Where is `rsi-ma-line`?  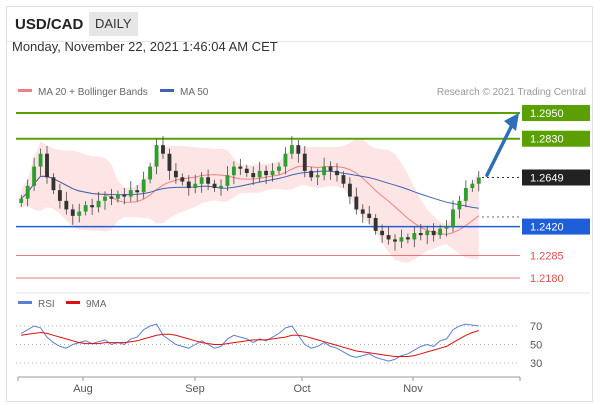
rsi-ma-line is located at coordinates (250, 343).